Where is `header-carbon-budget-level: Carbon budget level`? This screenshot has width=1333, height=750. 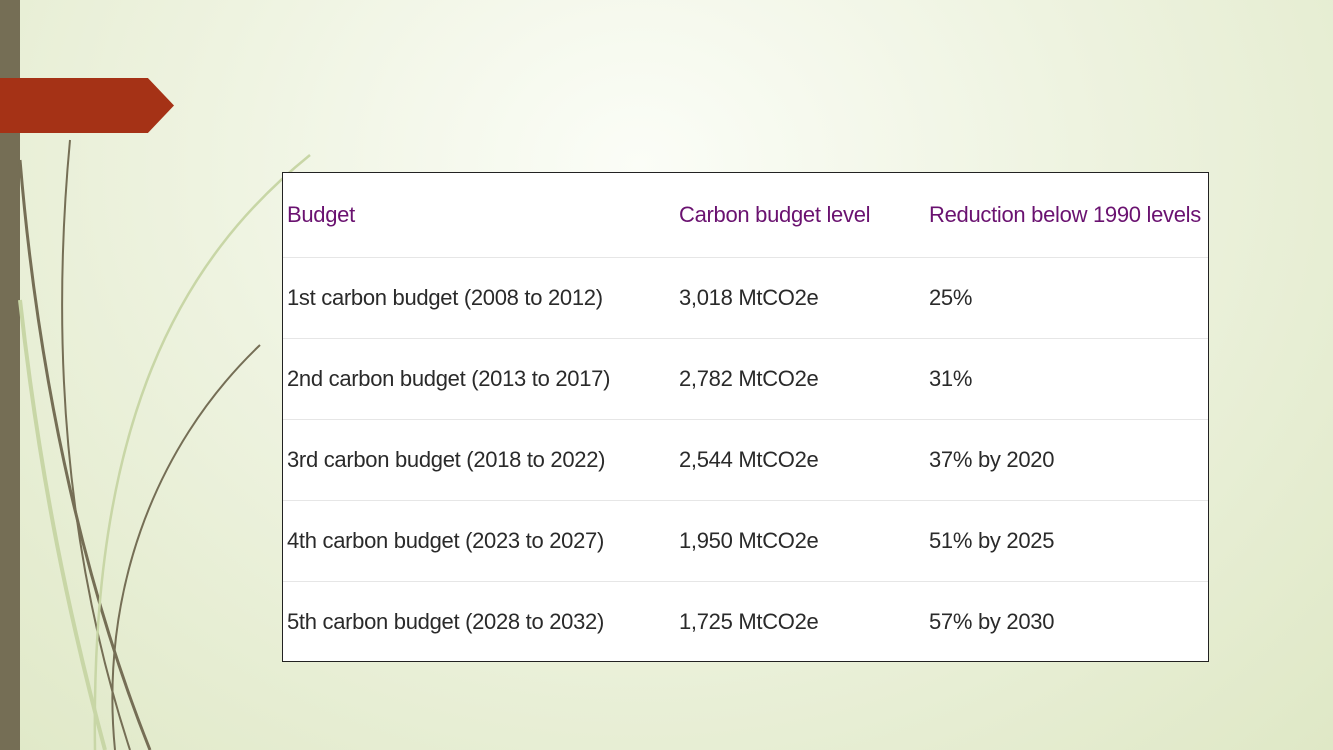 header-carbon-budget-level: Carbon budget level is located at coordinates (775, 214).